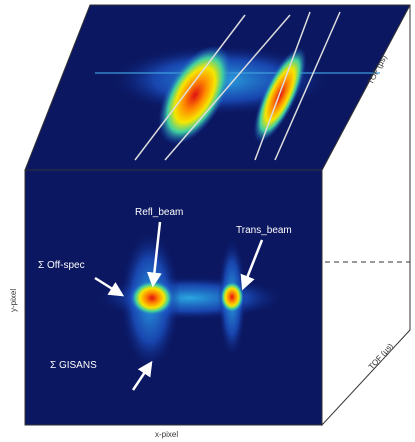 The height and width of the screenshot is (442, 415). Describe the element at coordinates (61, 265) in the screenshot. I see `off-spec-label: Σ Off-spec` at that location.